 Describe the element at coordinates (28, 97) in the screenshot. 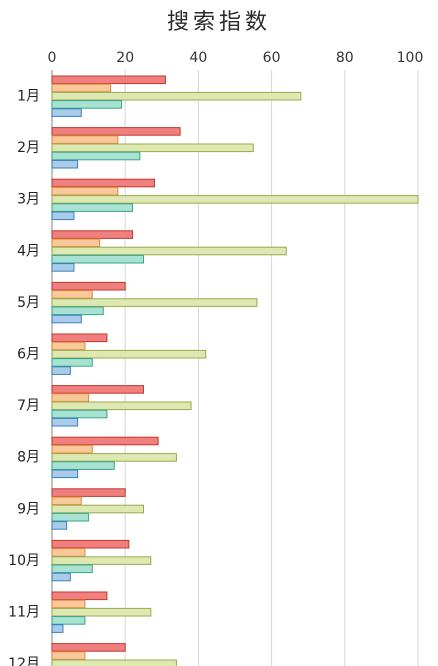

I see `category-label: 1月` at that location.